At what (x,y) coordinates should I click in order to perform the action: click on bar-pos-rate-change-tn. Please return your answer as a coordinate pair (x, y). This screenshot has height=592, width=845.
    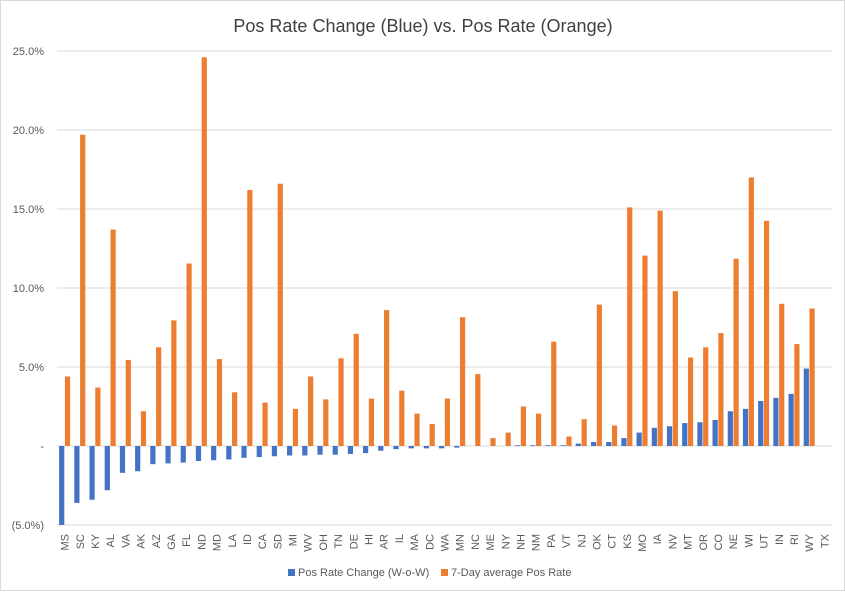
    Looking at the image, I should click on (335, 450).